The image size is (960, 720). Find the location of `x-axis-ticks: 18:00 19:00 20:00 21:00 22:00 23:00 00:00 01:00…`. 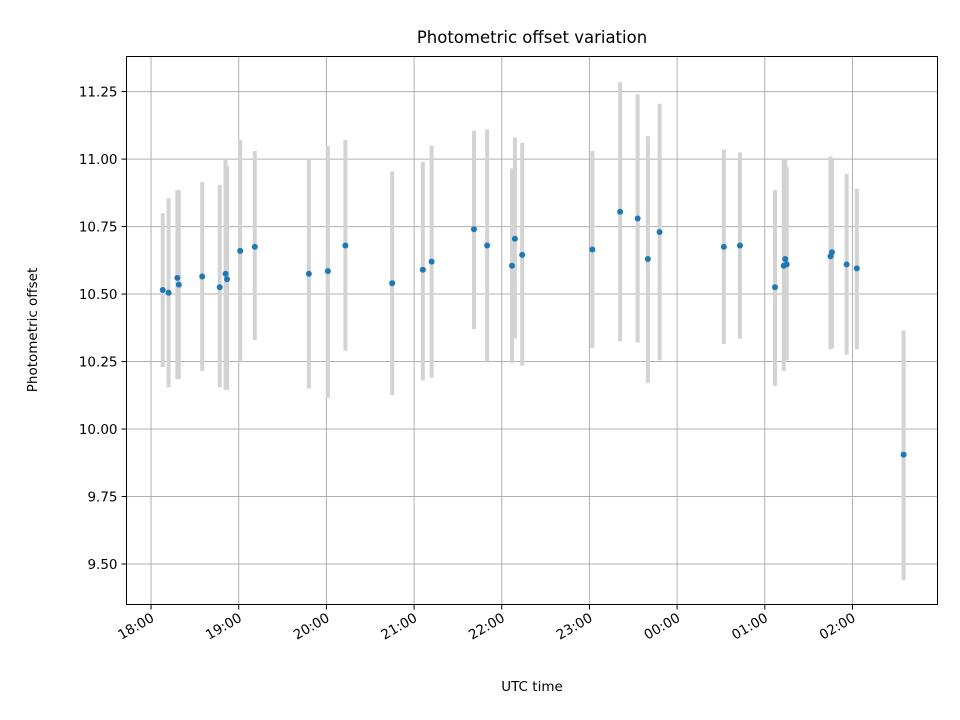

x-axis-ticks: 18:00 19:00 20:00 21:00 22:00 23:00 00:00 01:00… is located at coordinates (487, 623).